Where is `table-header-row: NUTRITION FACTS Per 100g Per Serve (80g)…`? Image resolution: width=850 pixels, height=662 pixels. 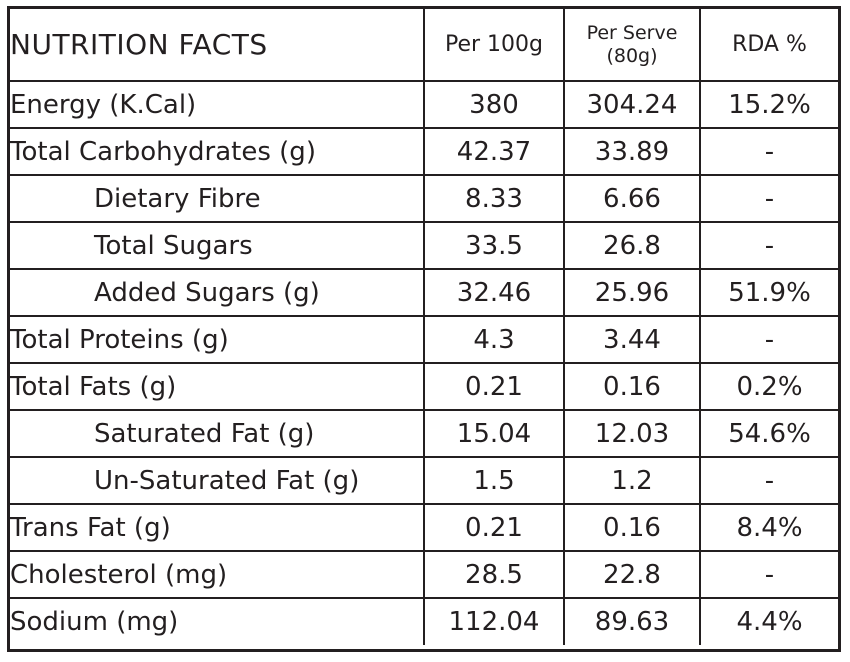
table-header-row: NUTRITION FACTS Per 100g Per Serve (80g)… is located at coordinates (424, 45).